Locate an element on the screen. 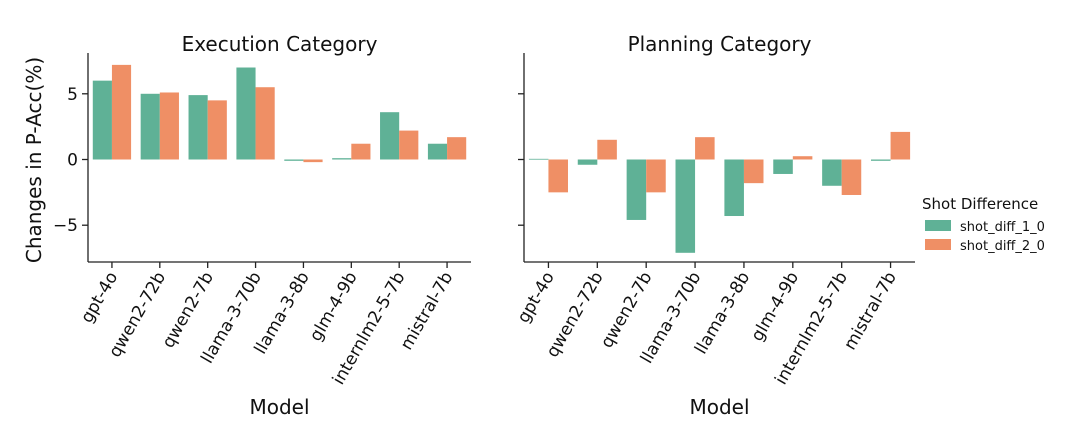 The height and width of the screenshot is (431, 1080). planning-bar-shot_diff_2_0-gpt-4o is located at coordinates (558, 176).